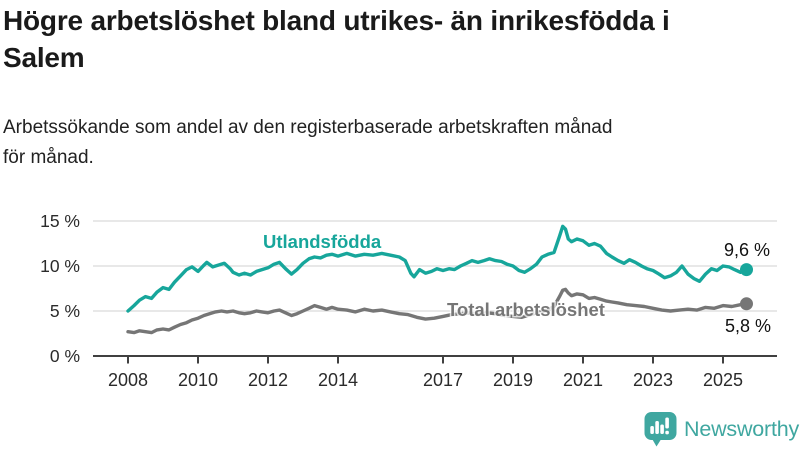 The image size is (800, 450). Describe the element at coordinates (44, 57) in the screenshot. I see `chart-title-line-2: Salem` at that location.